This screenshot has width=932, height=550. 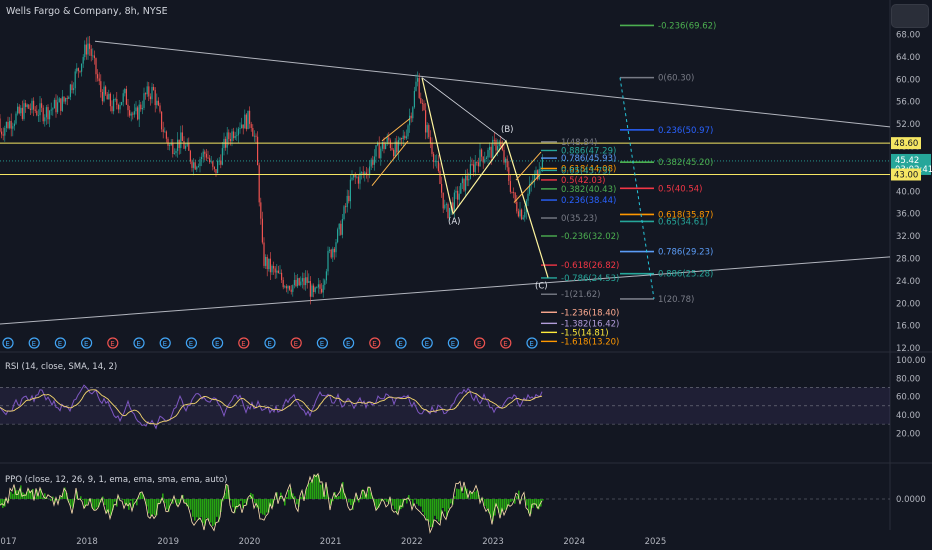 What do you see at coordinates (244, 343) in the screenshot?
I see `earnings-marker` at bounding box center [244, 343].